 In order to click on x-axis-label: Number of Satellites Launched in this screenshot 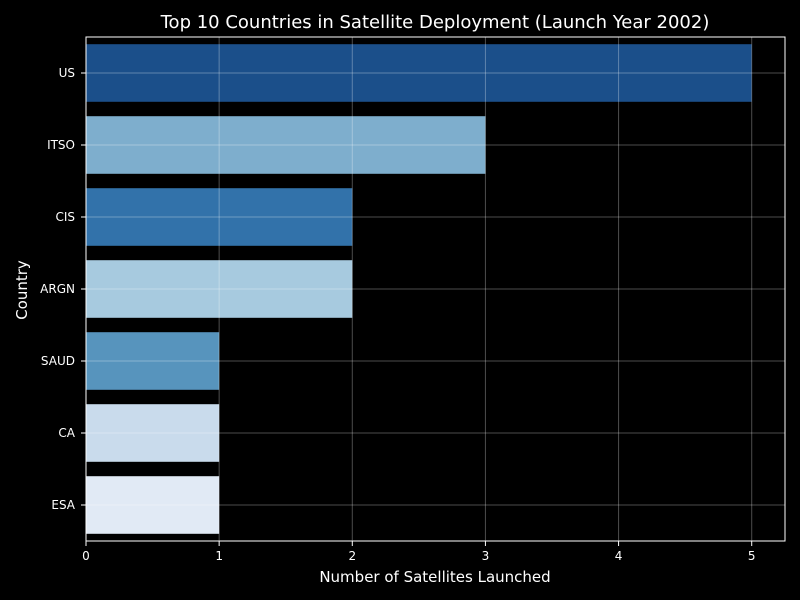, I will do `click(434, 577)`.